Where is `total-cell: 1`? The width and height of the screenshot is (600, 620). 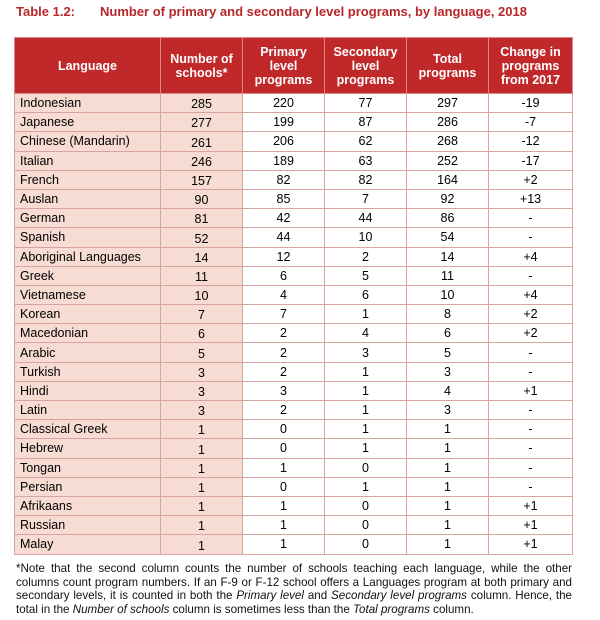 total-cell: 1 is located at coordinates (447, 429).